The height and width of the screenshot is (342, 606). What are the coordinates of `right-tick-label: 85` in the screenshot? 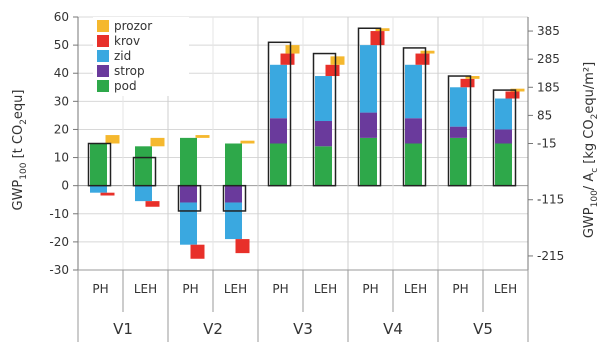 It's located at (544, 115).